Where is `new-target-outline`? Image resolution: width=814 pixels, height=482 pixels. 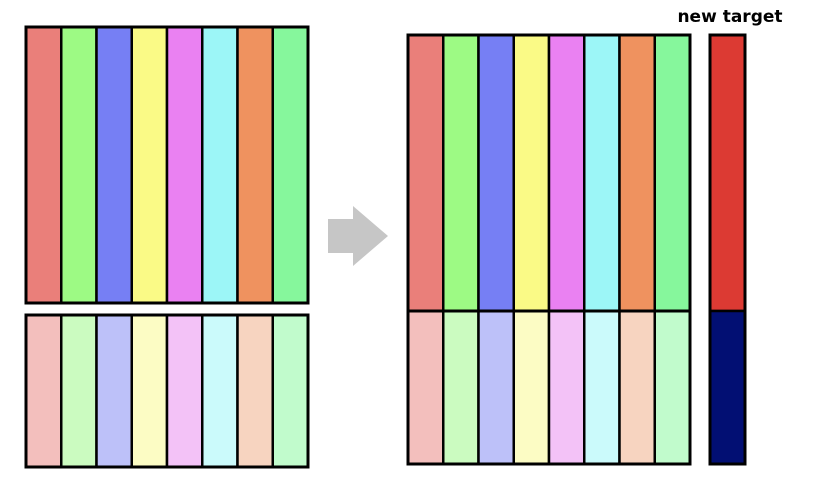 new-target-outline is located at coordinates (727, 249).